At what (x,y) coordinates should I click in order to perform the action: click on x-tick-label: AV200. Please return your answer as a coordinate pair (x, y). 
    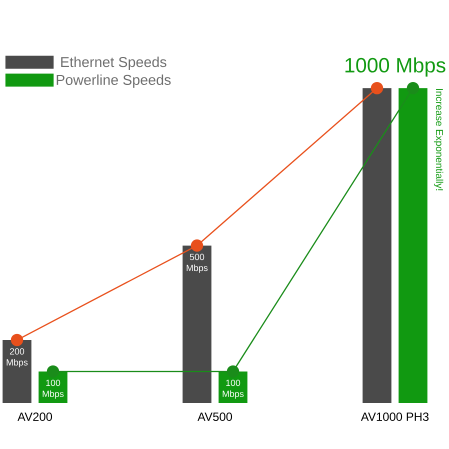
    Looking at the image, I should click on (35, 416).